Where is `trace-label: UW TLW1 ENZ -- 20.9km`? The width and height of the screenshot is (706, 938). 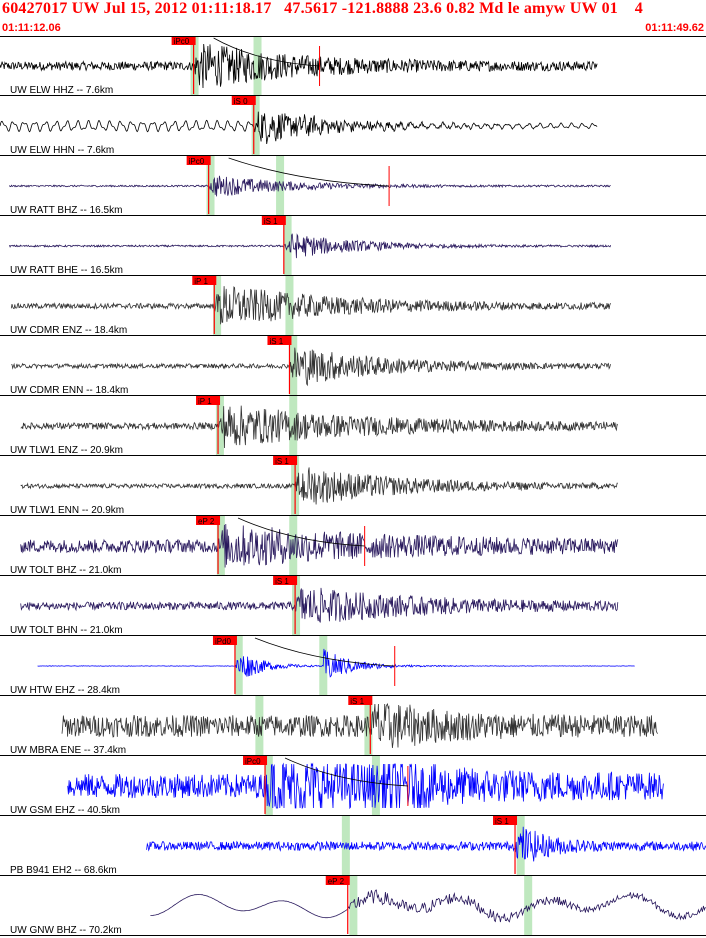 trace-label: UW TLW1 ENZ -- 20.9km is located at coordinates (66, 450).